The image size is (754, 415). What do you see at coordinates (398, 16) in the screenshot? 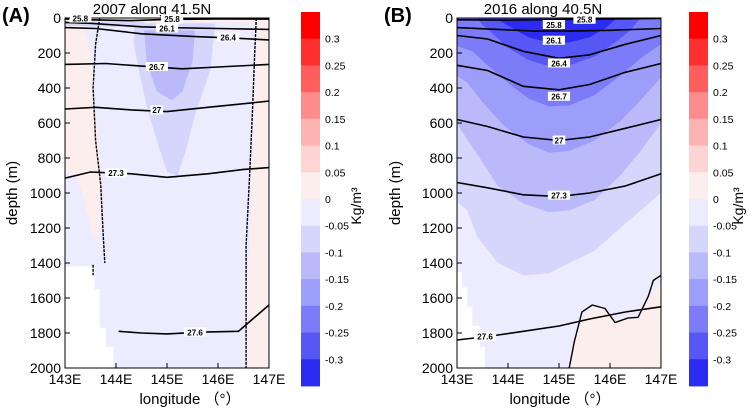
I see `panel-b-letter: (B)` at bounding box center [398, 16].